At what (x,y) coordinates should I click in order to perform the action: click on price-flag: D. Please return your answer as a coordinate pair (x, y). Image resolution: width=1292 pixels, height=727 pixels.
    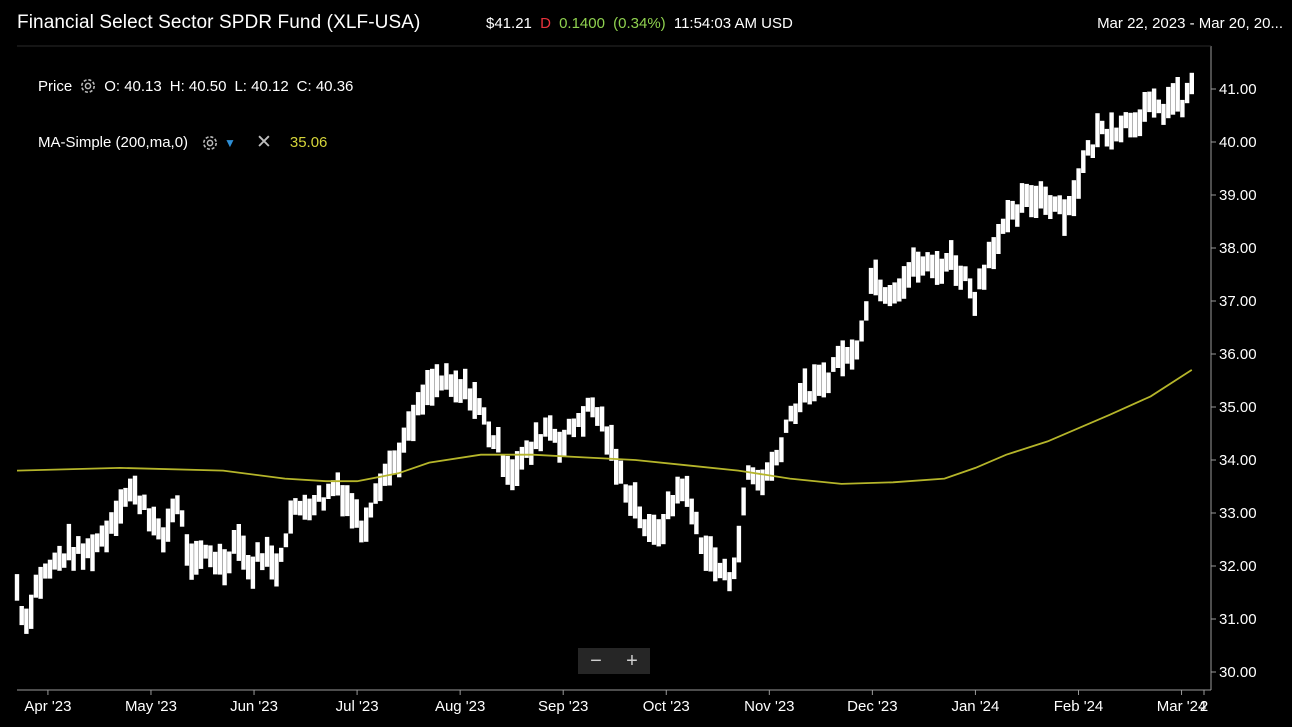
    Looking at the image, I should click on (545, 23).